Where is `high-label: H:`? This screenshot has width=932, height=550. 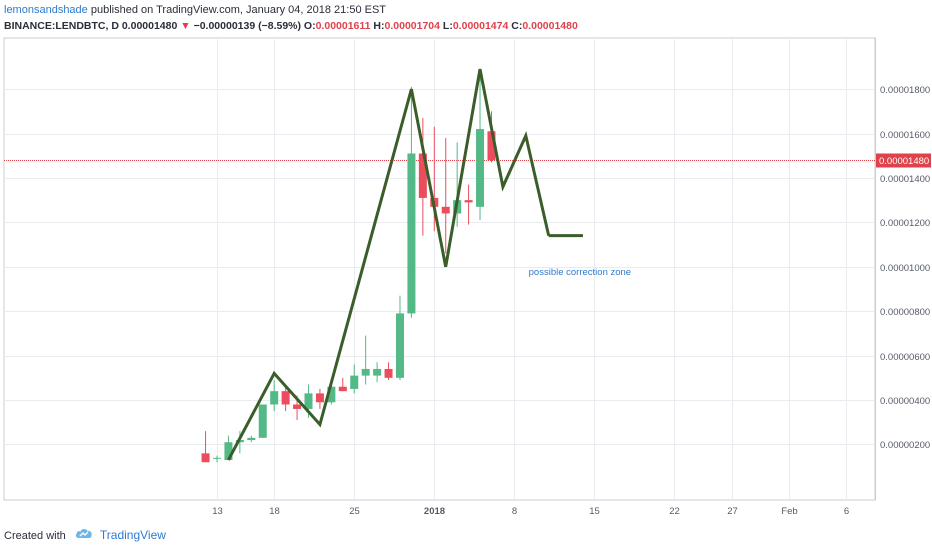
high-label: H: is located at coordinates (379, 26).